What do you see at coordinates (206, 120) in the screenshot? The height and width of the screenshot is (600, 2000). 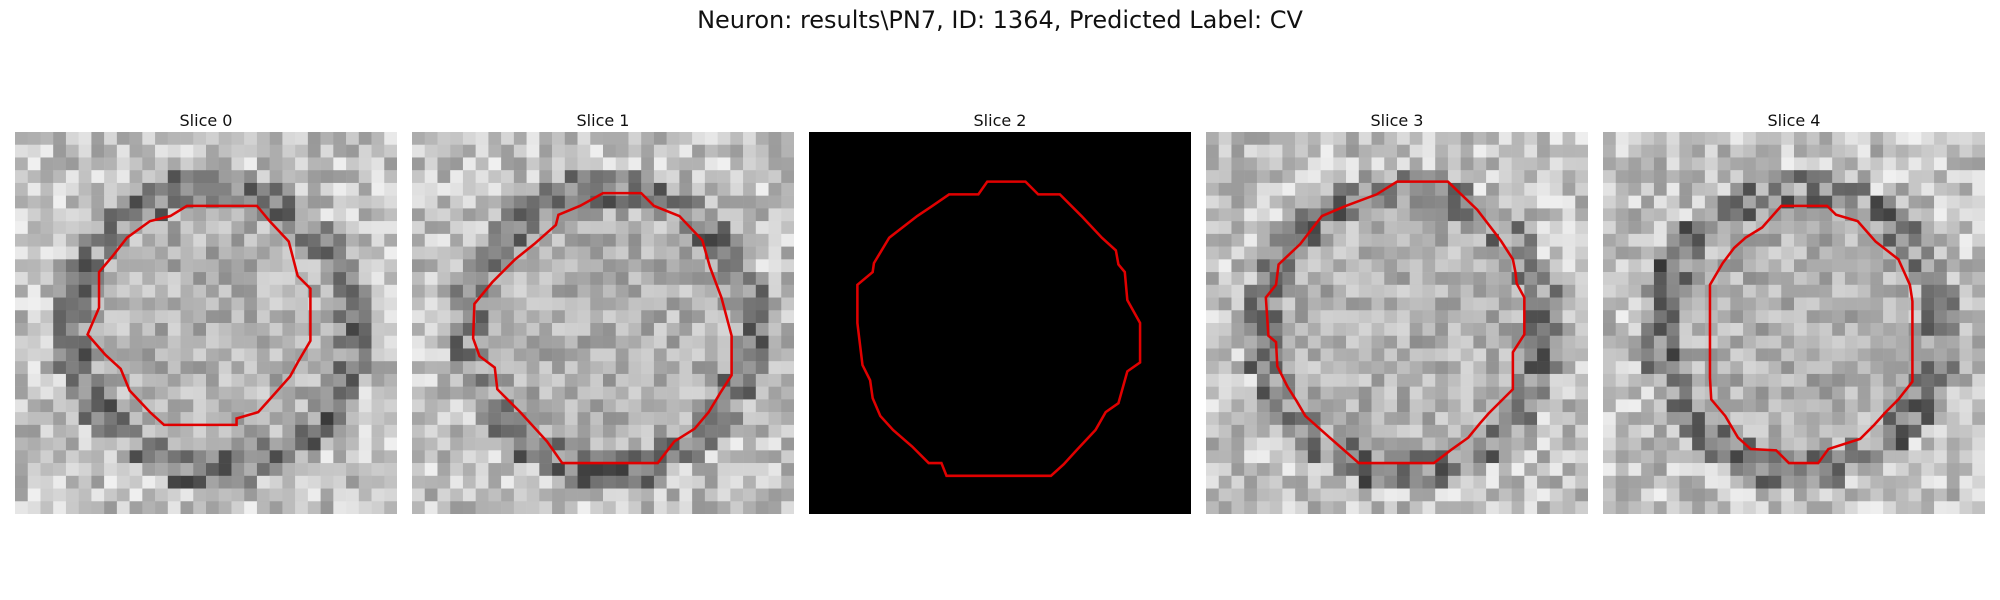 I see `slice-title-0: Slice 0` at bounding box center [206, 120].